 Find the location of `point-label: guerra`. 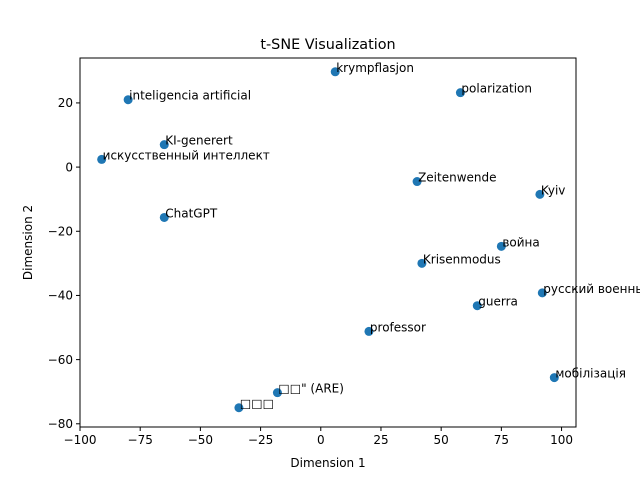

point-label: guerra is located at coordinates (498, 302).